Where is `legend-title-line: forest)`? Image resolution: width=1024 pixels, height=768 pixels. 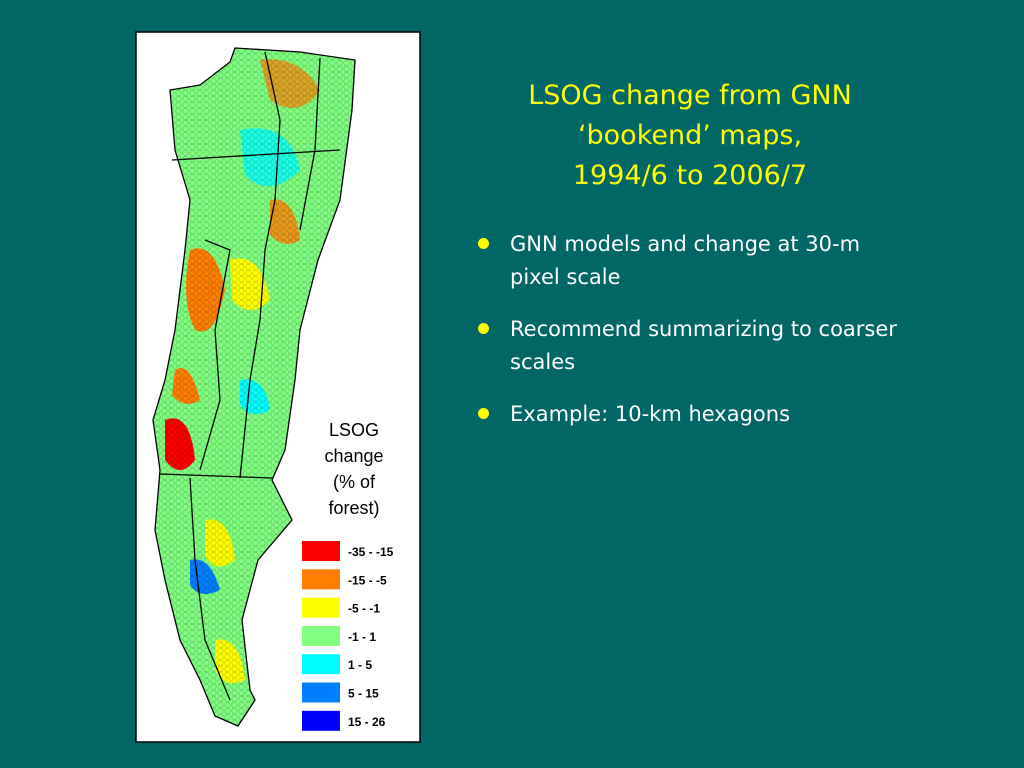
legend-title-line: forest) is located at coordinates (353, 508).